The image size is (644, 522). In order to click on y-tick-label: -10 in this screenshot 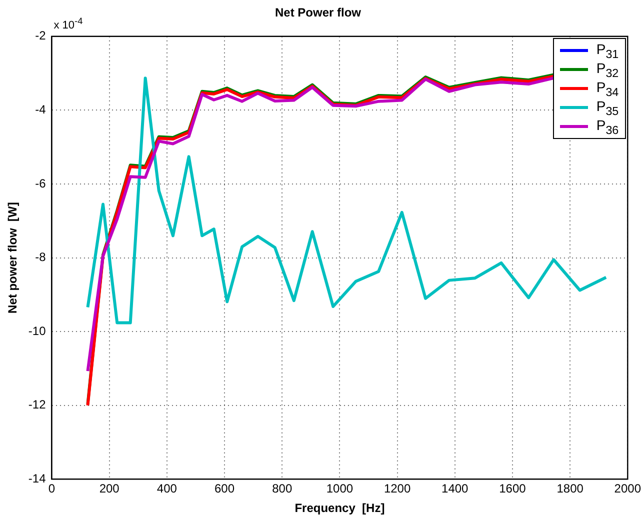, I will do `click(37, 331)`.